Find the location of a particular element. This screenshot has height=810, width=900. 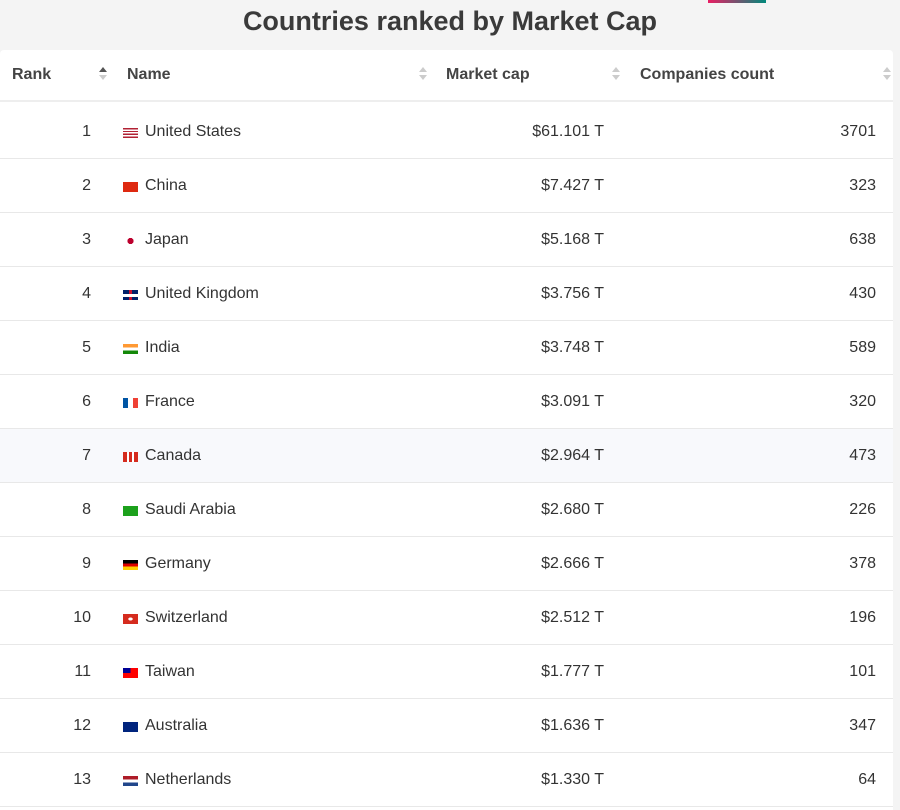

rank-cell: 8 is located at coordinates (86, 509).